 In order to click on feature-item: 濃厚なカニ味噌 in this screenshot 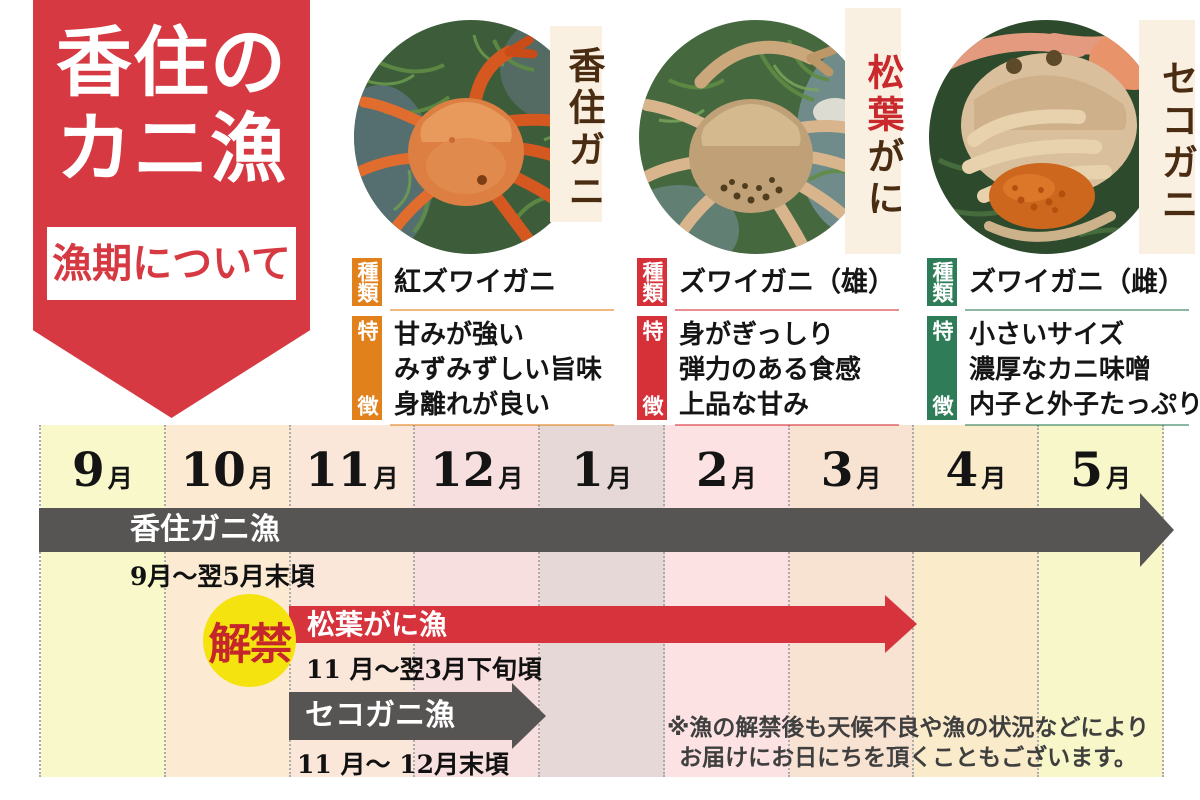, I will do `click(1060, 370)`.